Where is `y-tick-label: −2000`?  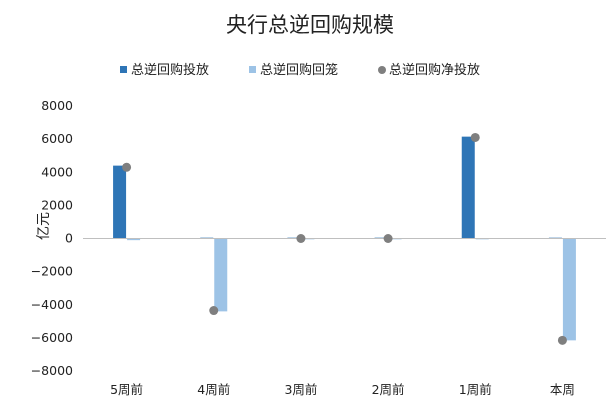 y-tick-label: −2000 is located at coordinates (52, 271).